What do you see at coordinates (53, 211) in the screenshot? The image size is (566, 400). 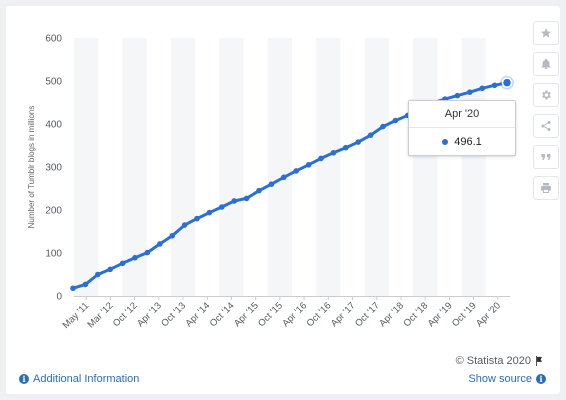 I see `y-tick-label: 200` at bounding box center [53, 211].